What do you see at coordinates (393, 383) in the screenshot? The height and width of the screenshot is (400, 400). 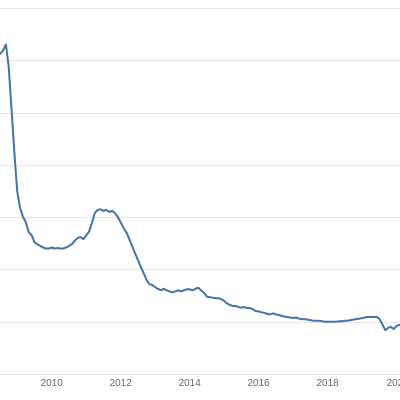 I see `x-tick-label-2020: 2020` at bounding box center [393, 383].